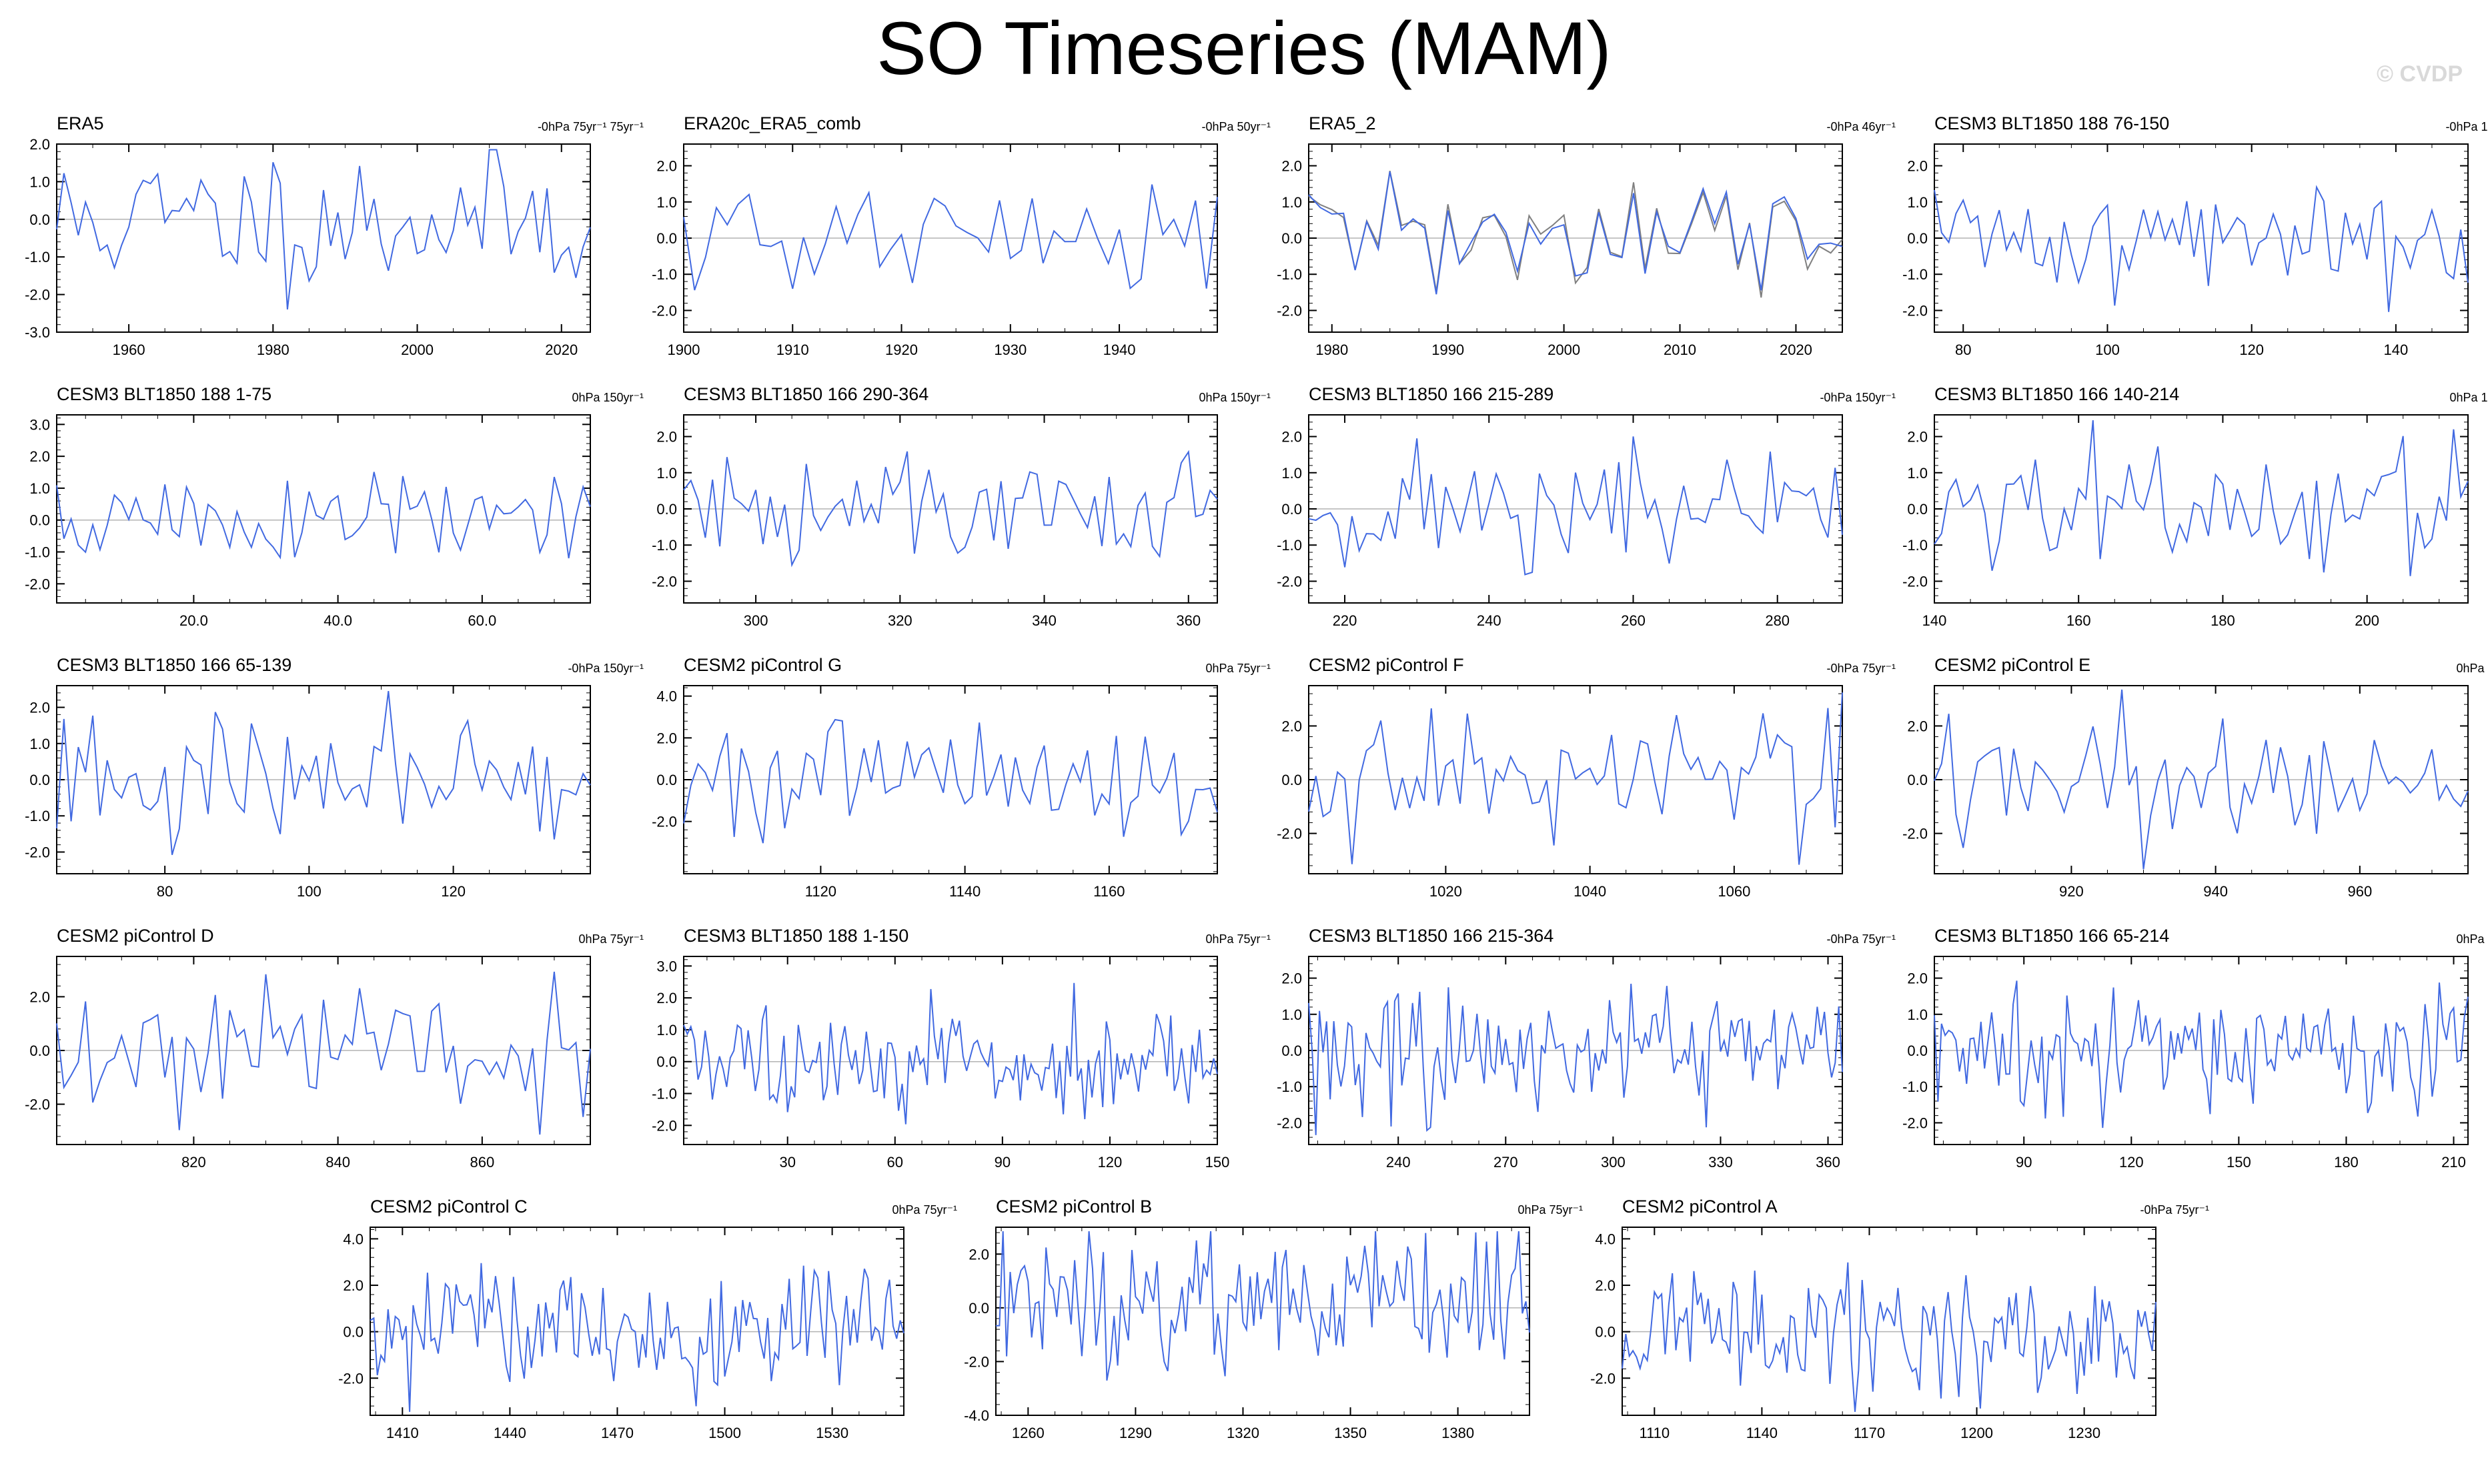 This screenshot has width=2488, height=1484. I want to click on x-tick-label: 1110, so click(1655, 1433).